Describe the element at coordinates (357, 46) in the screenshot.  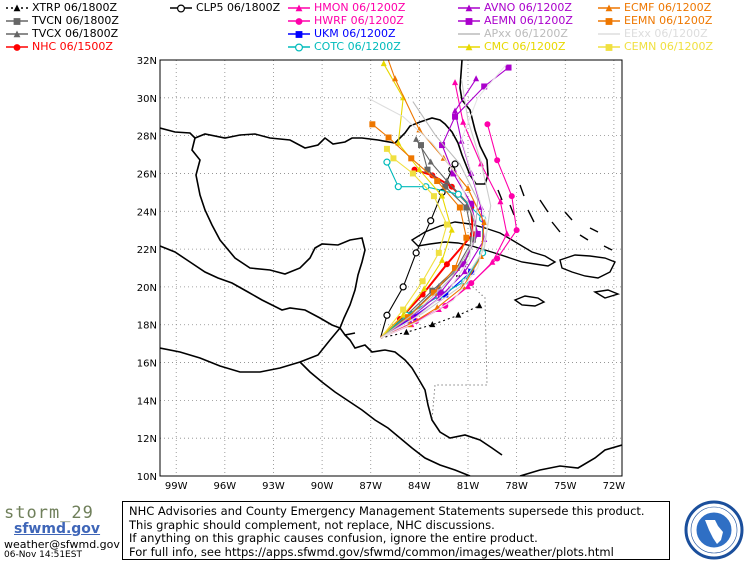
I see `legend-label: COTC 06/1200Z` at that location.